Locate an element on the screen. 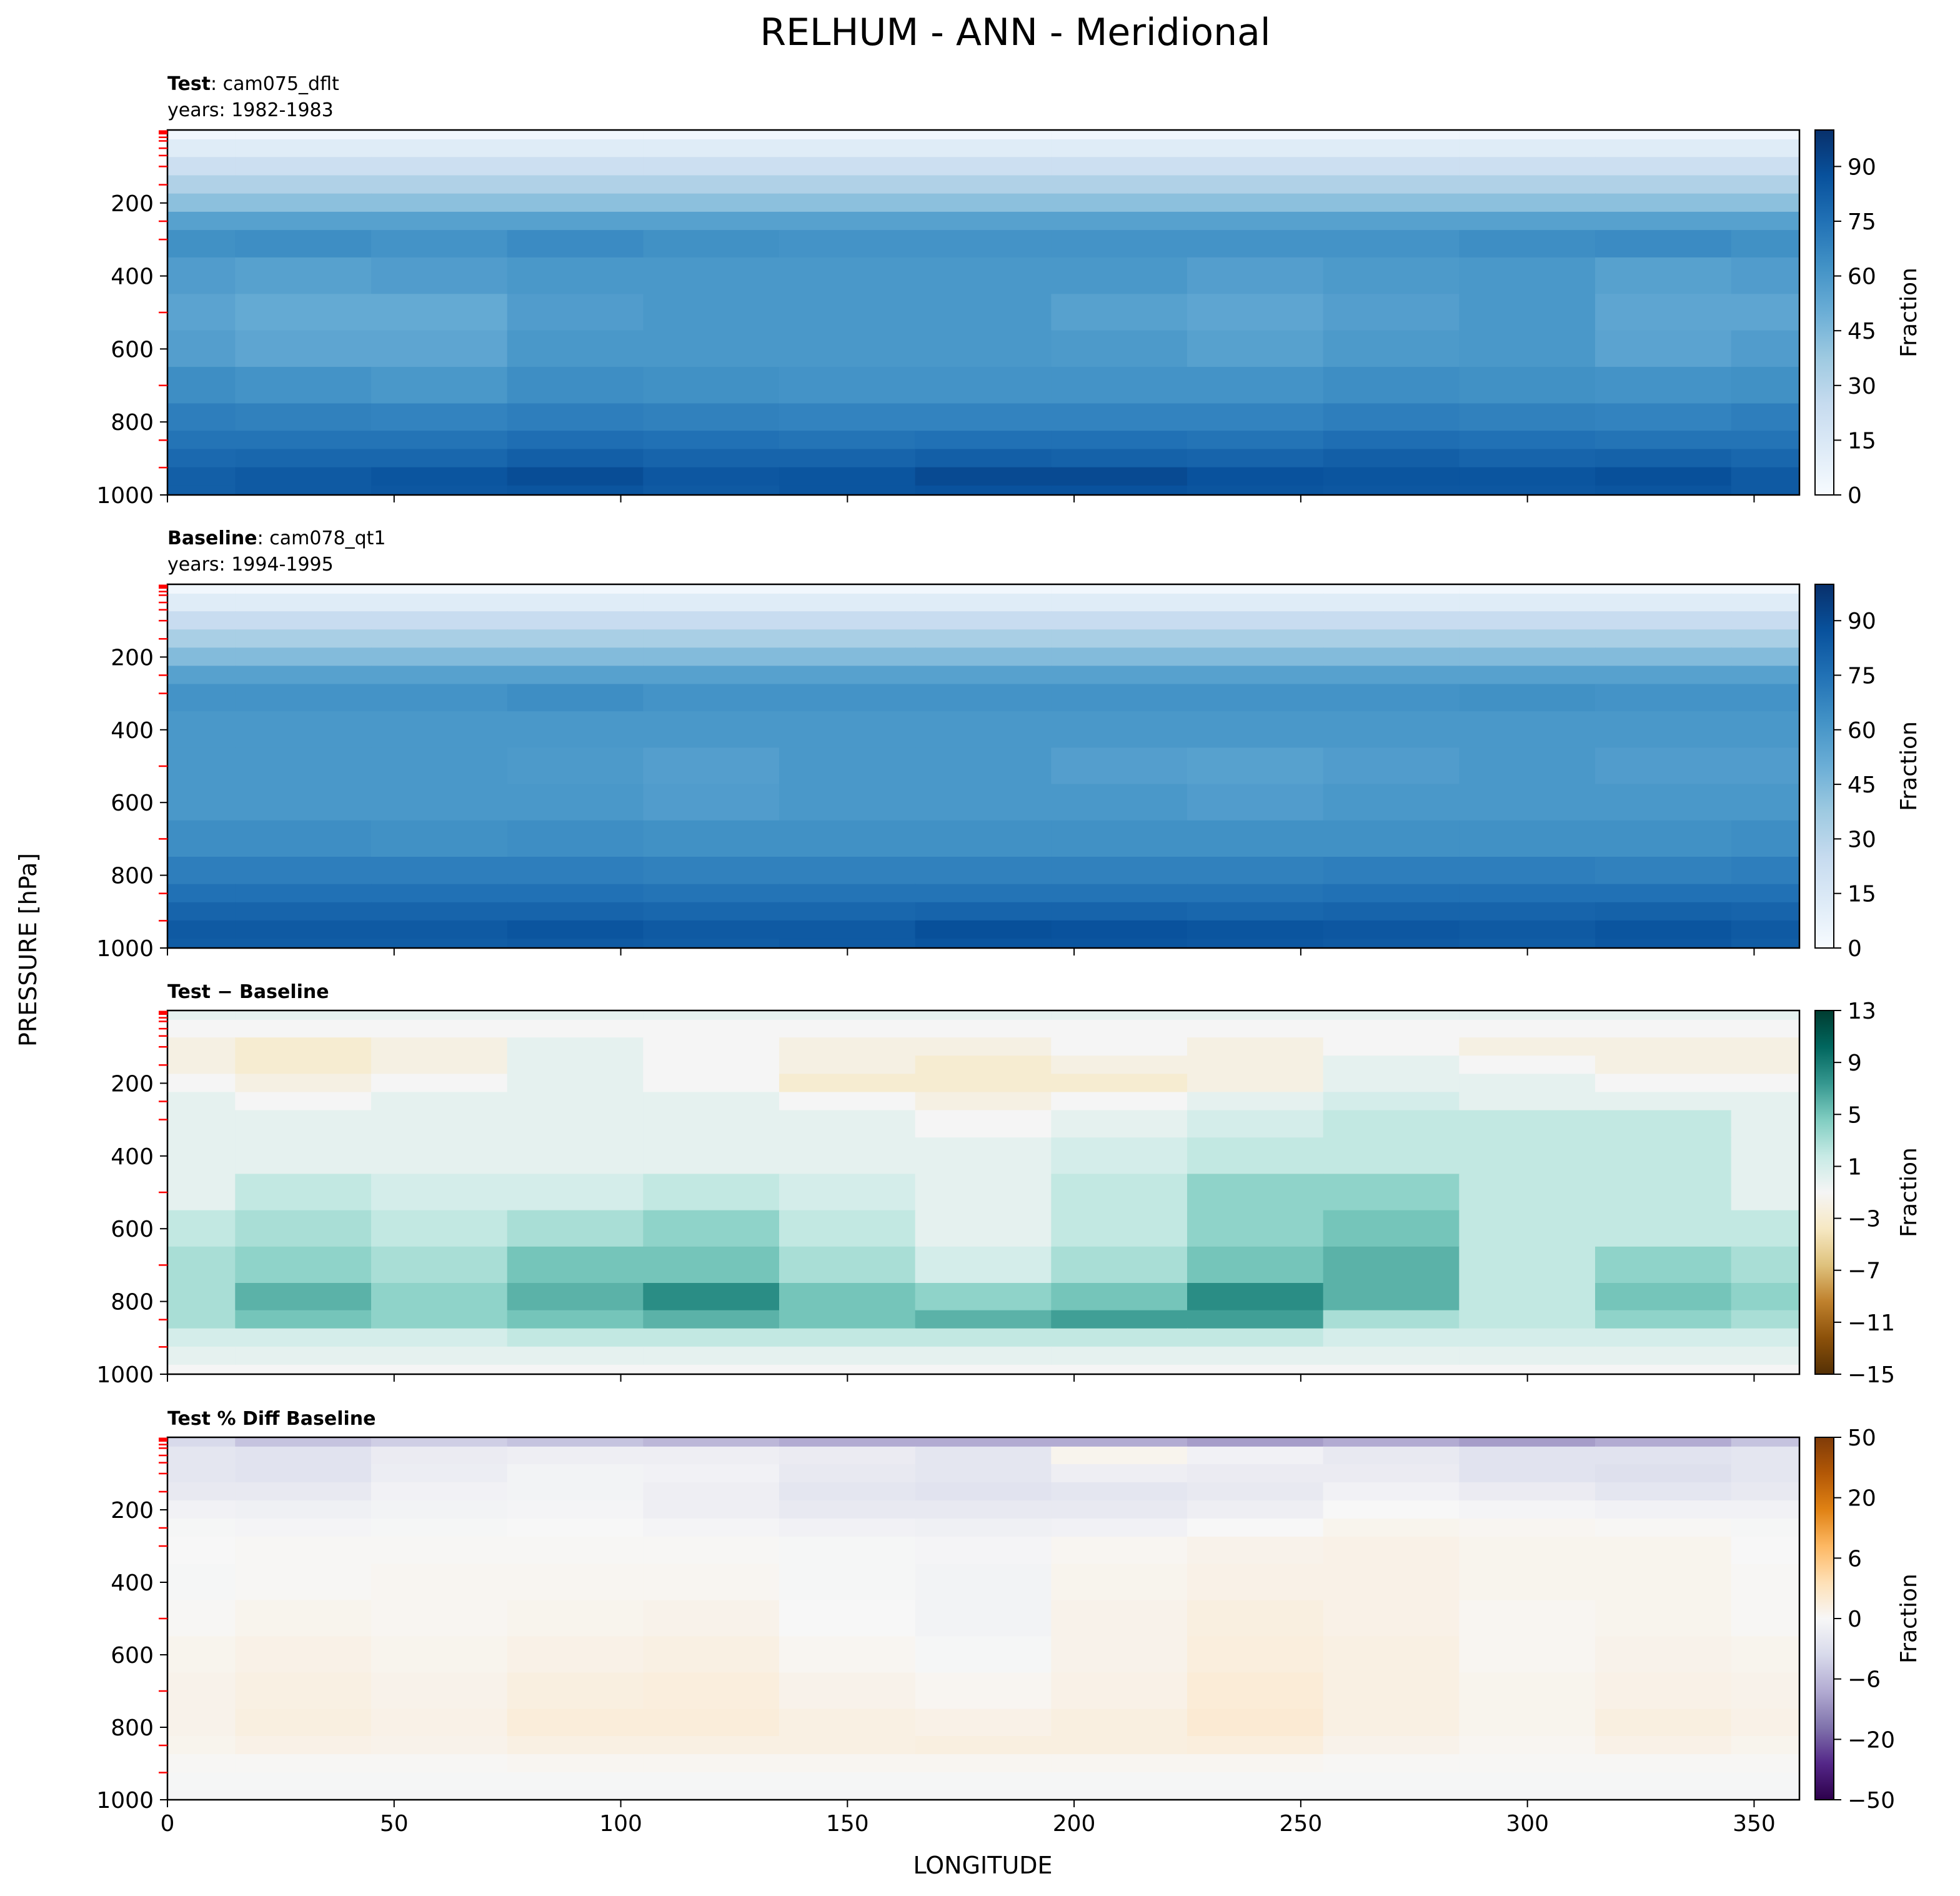  colorbar-tick-label: 50 is located at coordinates (1862, 1438).